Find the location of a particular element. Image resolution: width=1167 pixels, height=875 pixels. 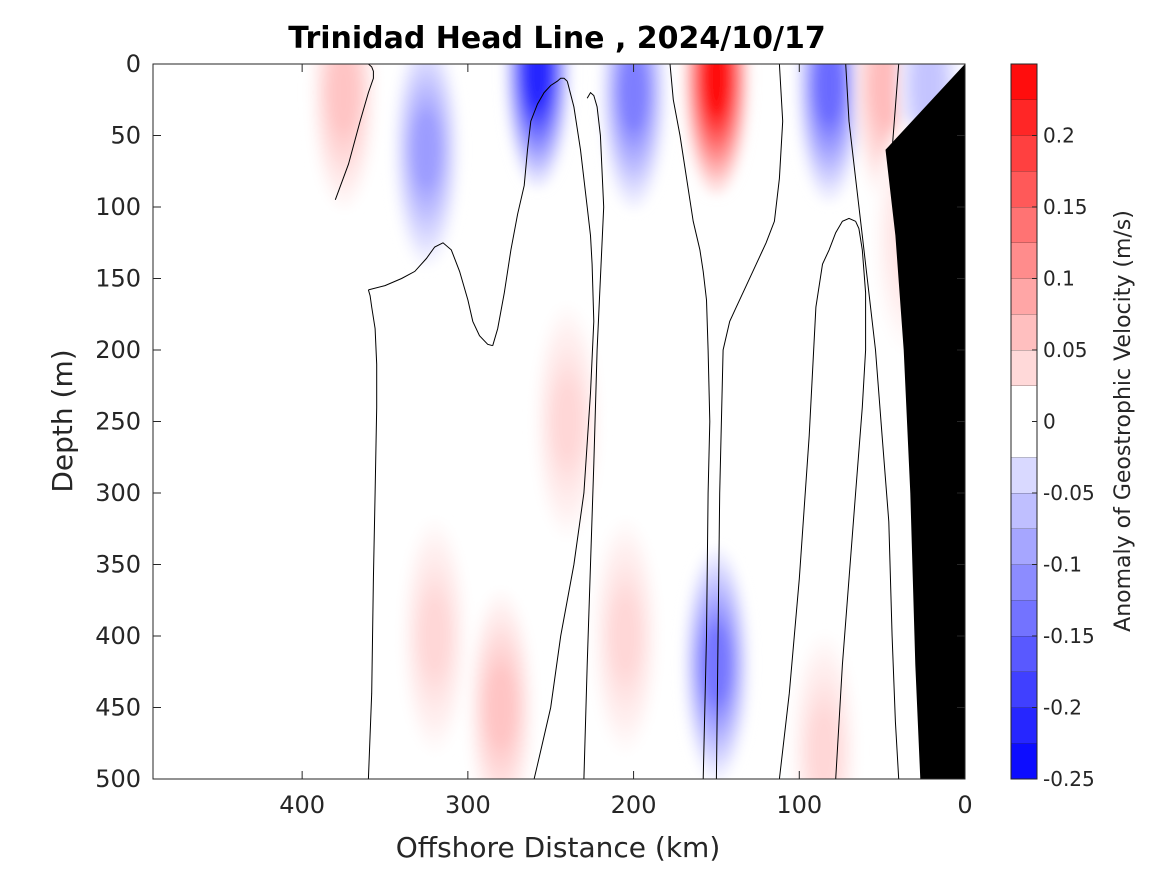

colorbar-tick-label: -0.1 is located at coordinates (1062, 565).